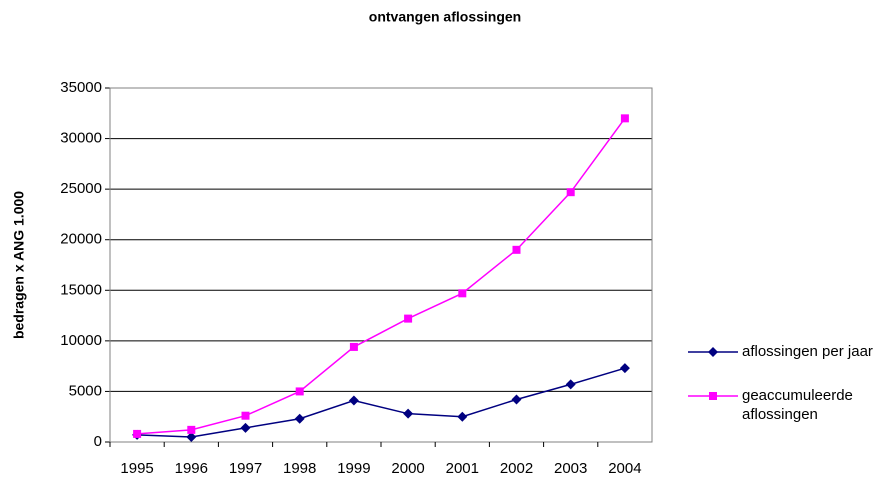  What do you see at coordinates (516, 468) in the screenshot?
I see `x-tick-label: 2002` at bounding box center [516, 468].